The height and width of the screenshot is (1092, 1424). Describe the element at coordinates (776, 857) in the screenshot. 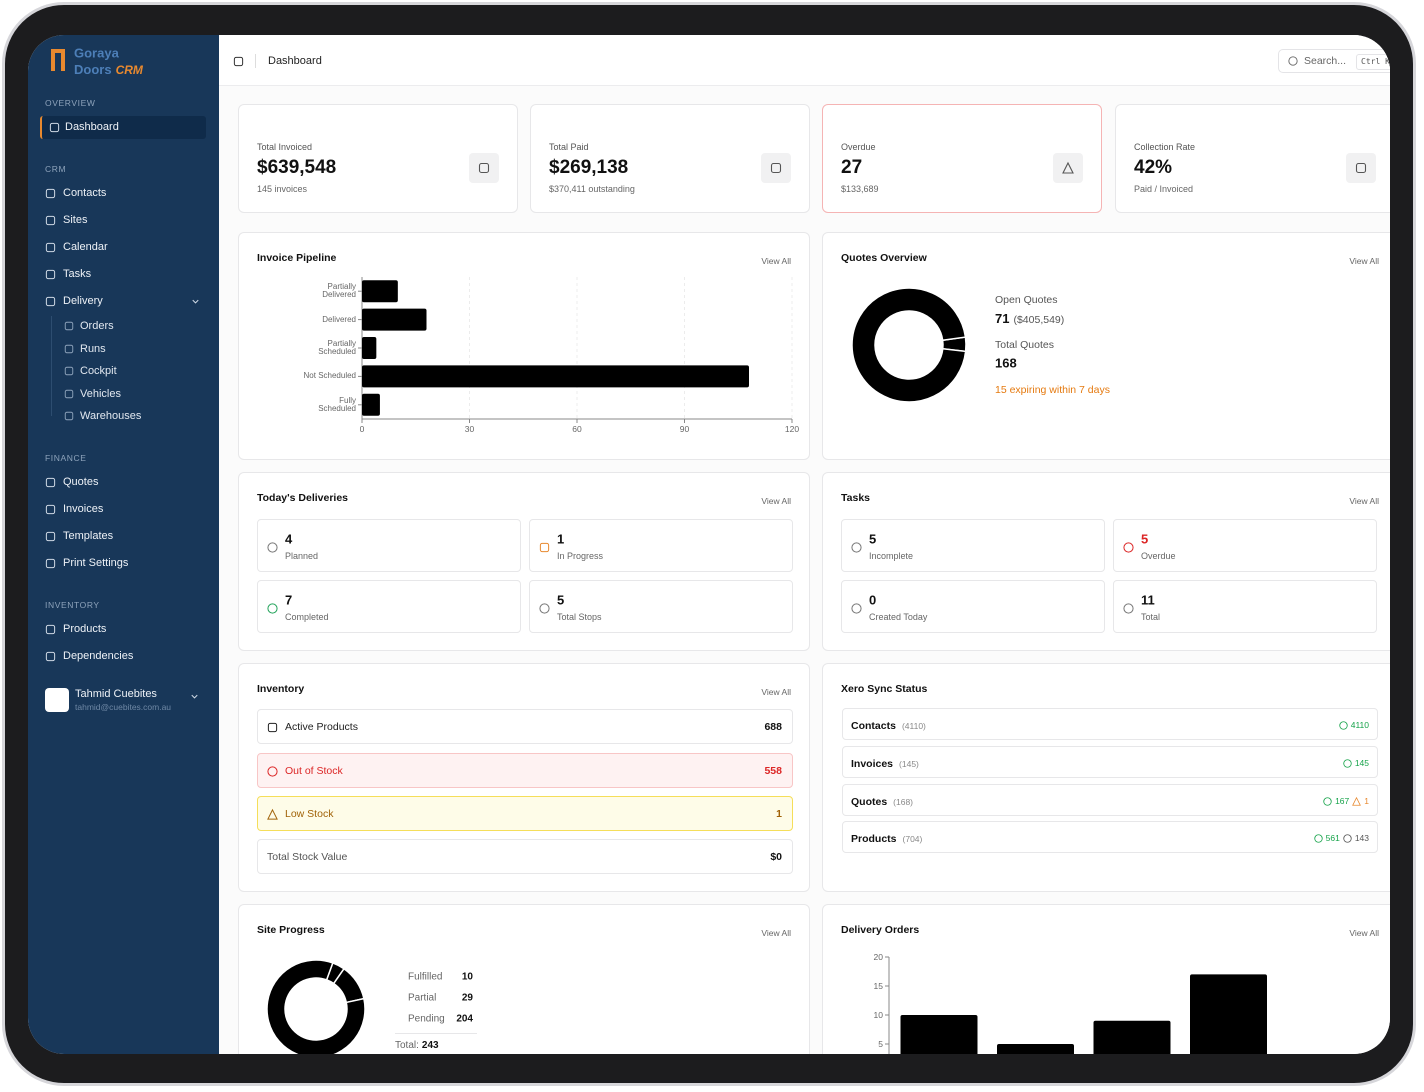

I see `inventory-value: $0` at that location.